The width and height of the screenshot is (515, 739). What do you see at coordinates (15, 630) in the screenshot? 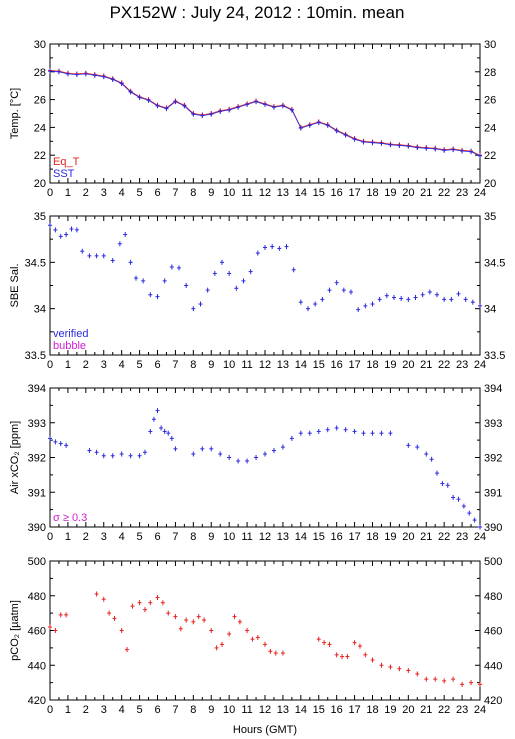
I see `y-axis-label: pCO₂ [µatm]` at bounding box center [15, 630].